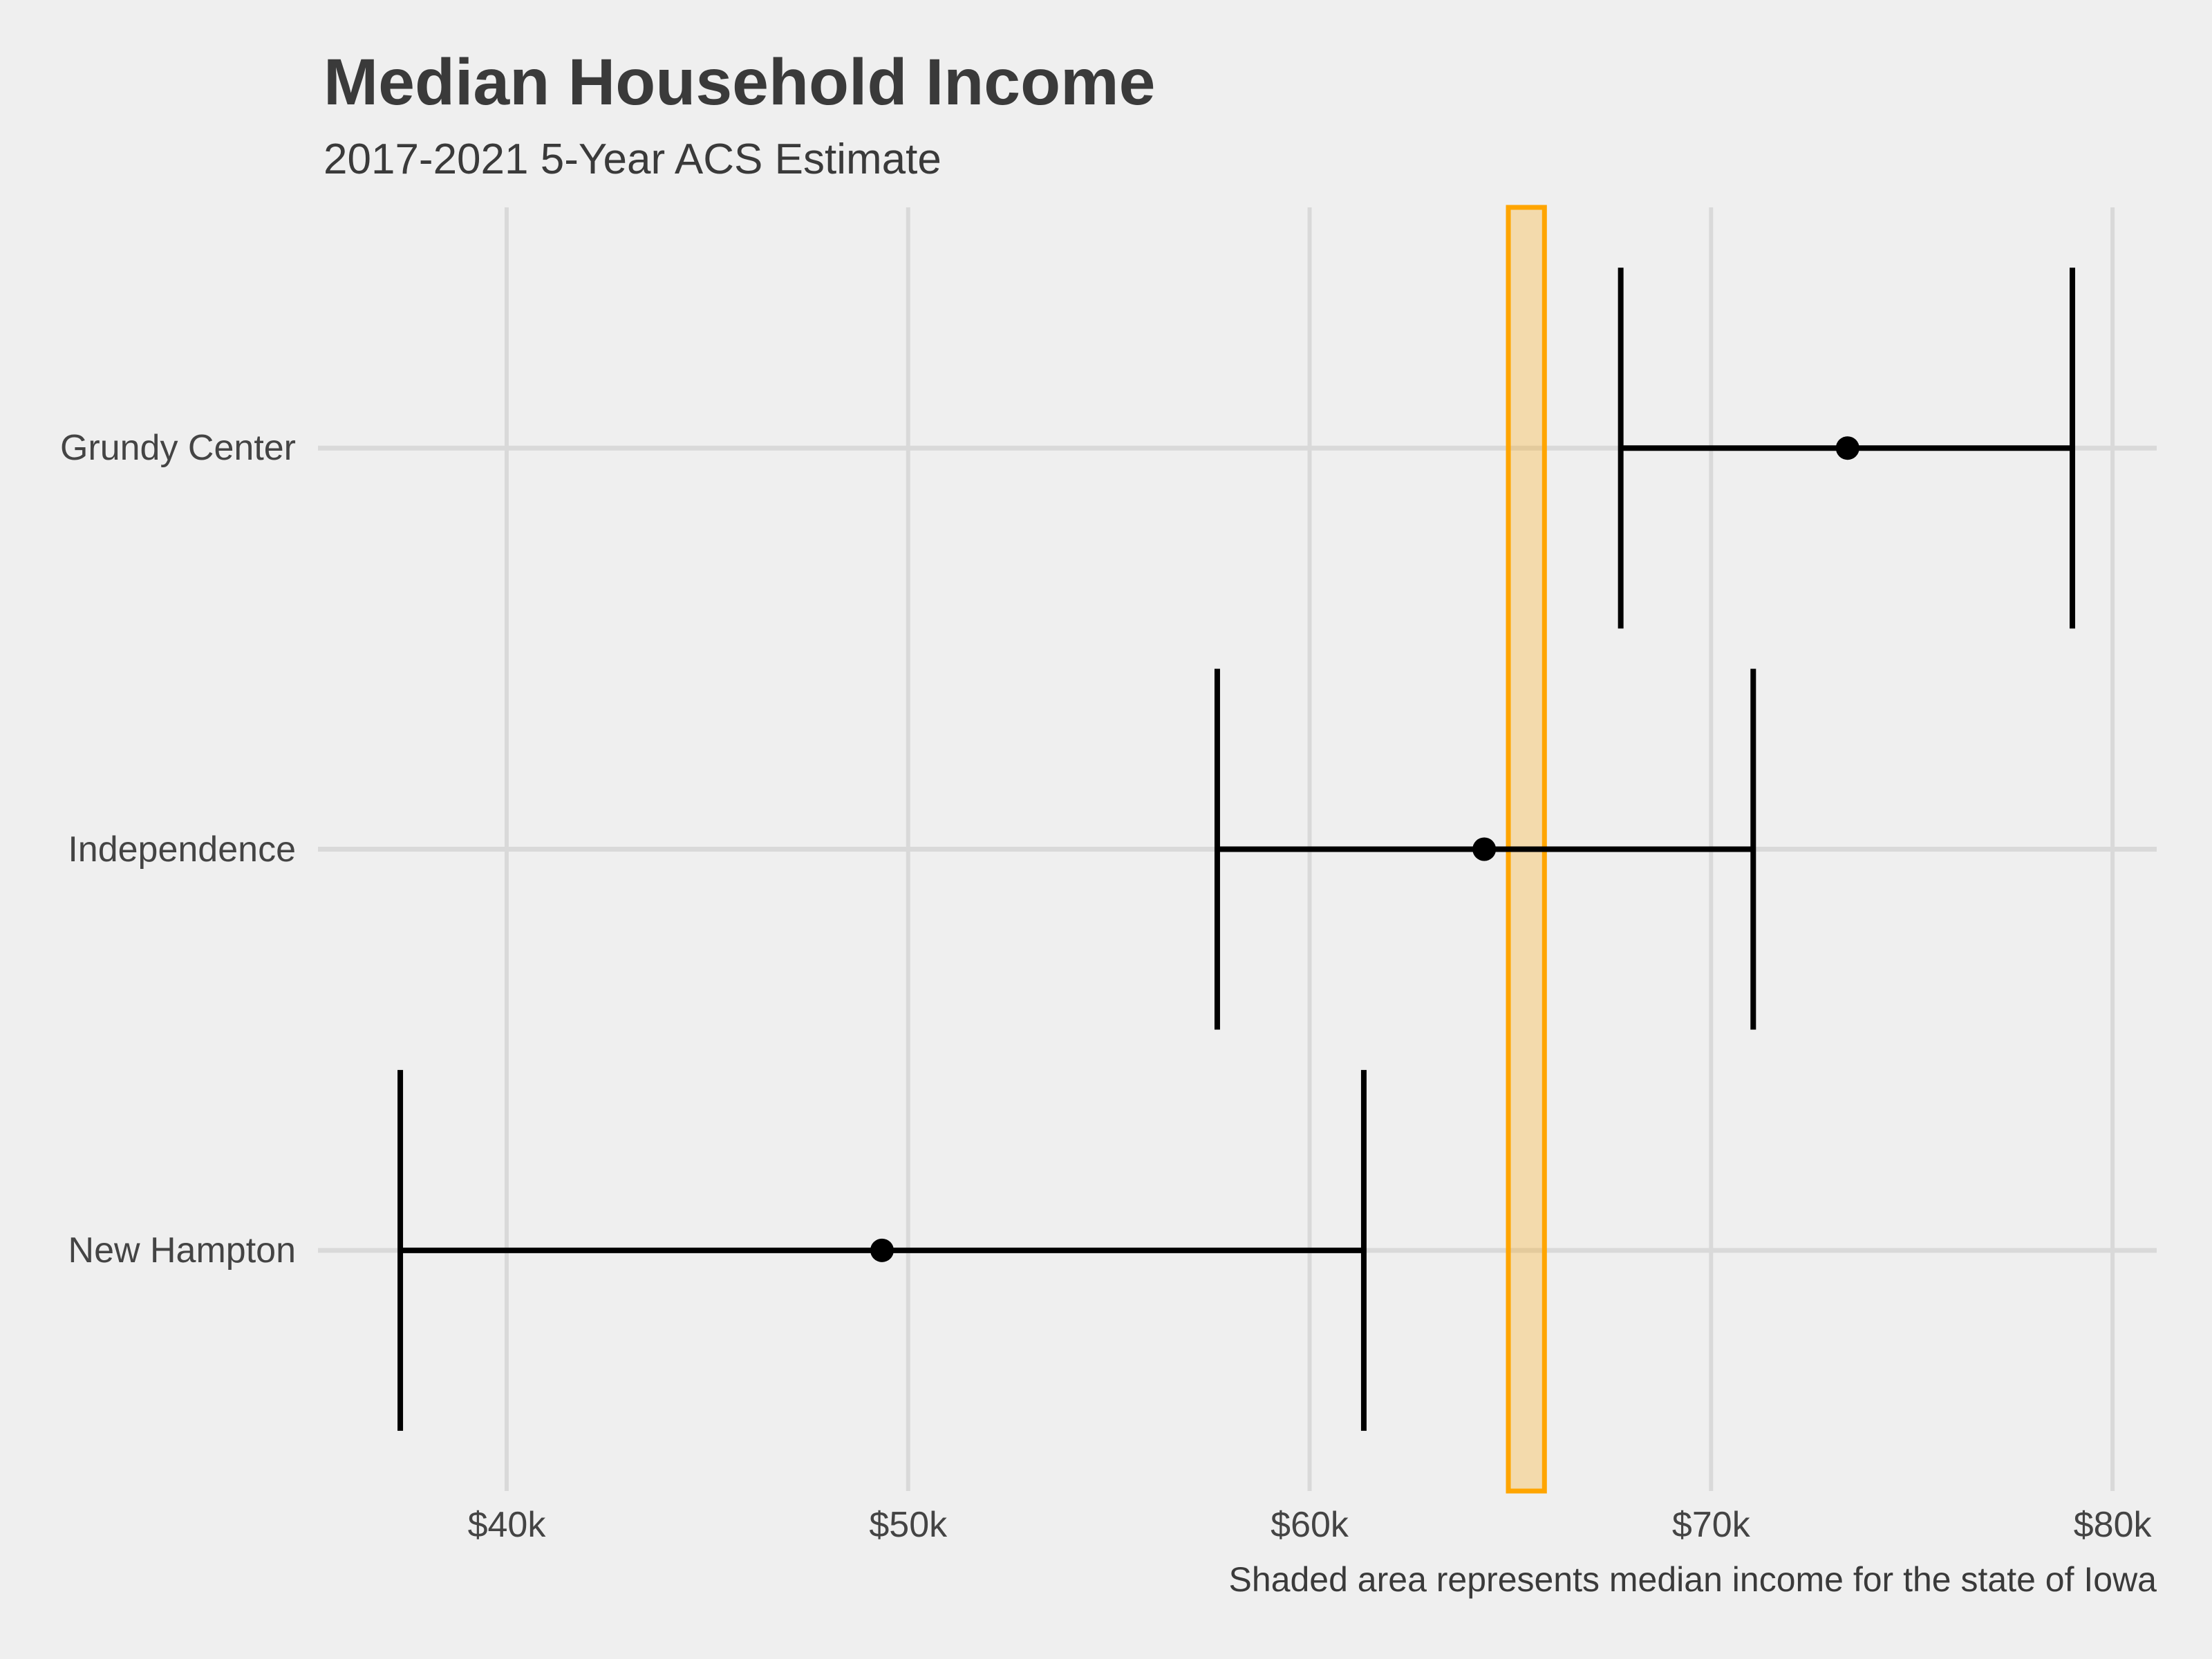  What do you see at coordinates (2112, 1525) in the screenshot?
I see `x-axis-tick-label-80k: $80k` at bounding box center [2112, 1525].